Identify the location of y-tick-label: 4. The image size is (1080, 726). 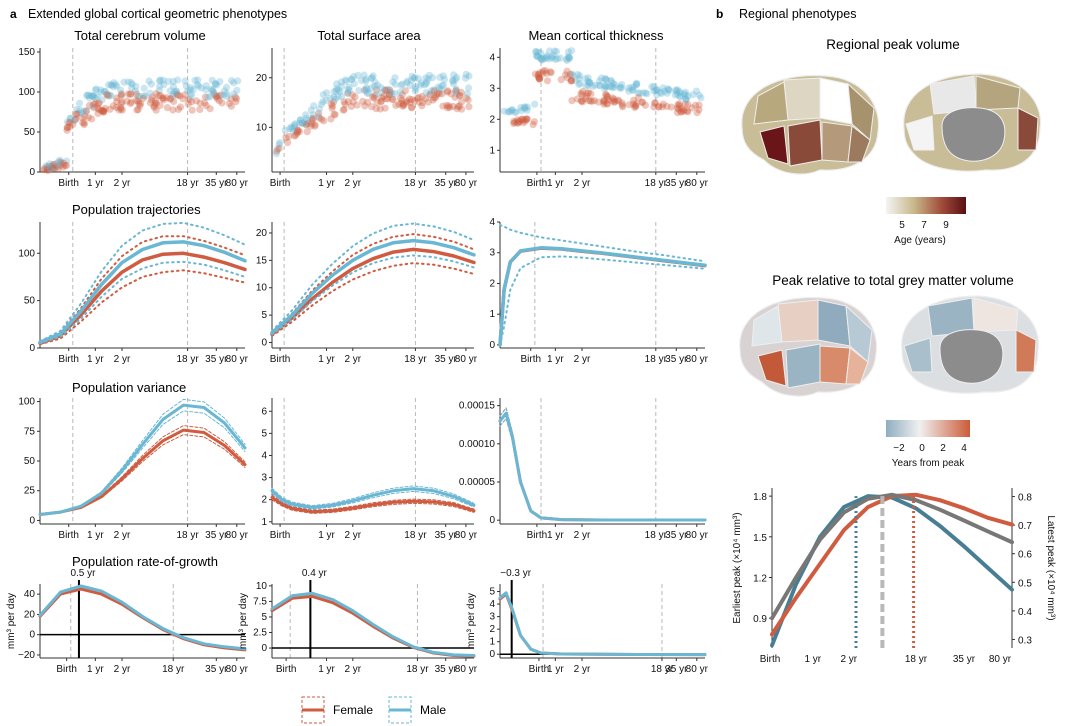
(264, 455).